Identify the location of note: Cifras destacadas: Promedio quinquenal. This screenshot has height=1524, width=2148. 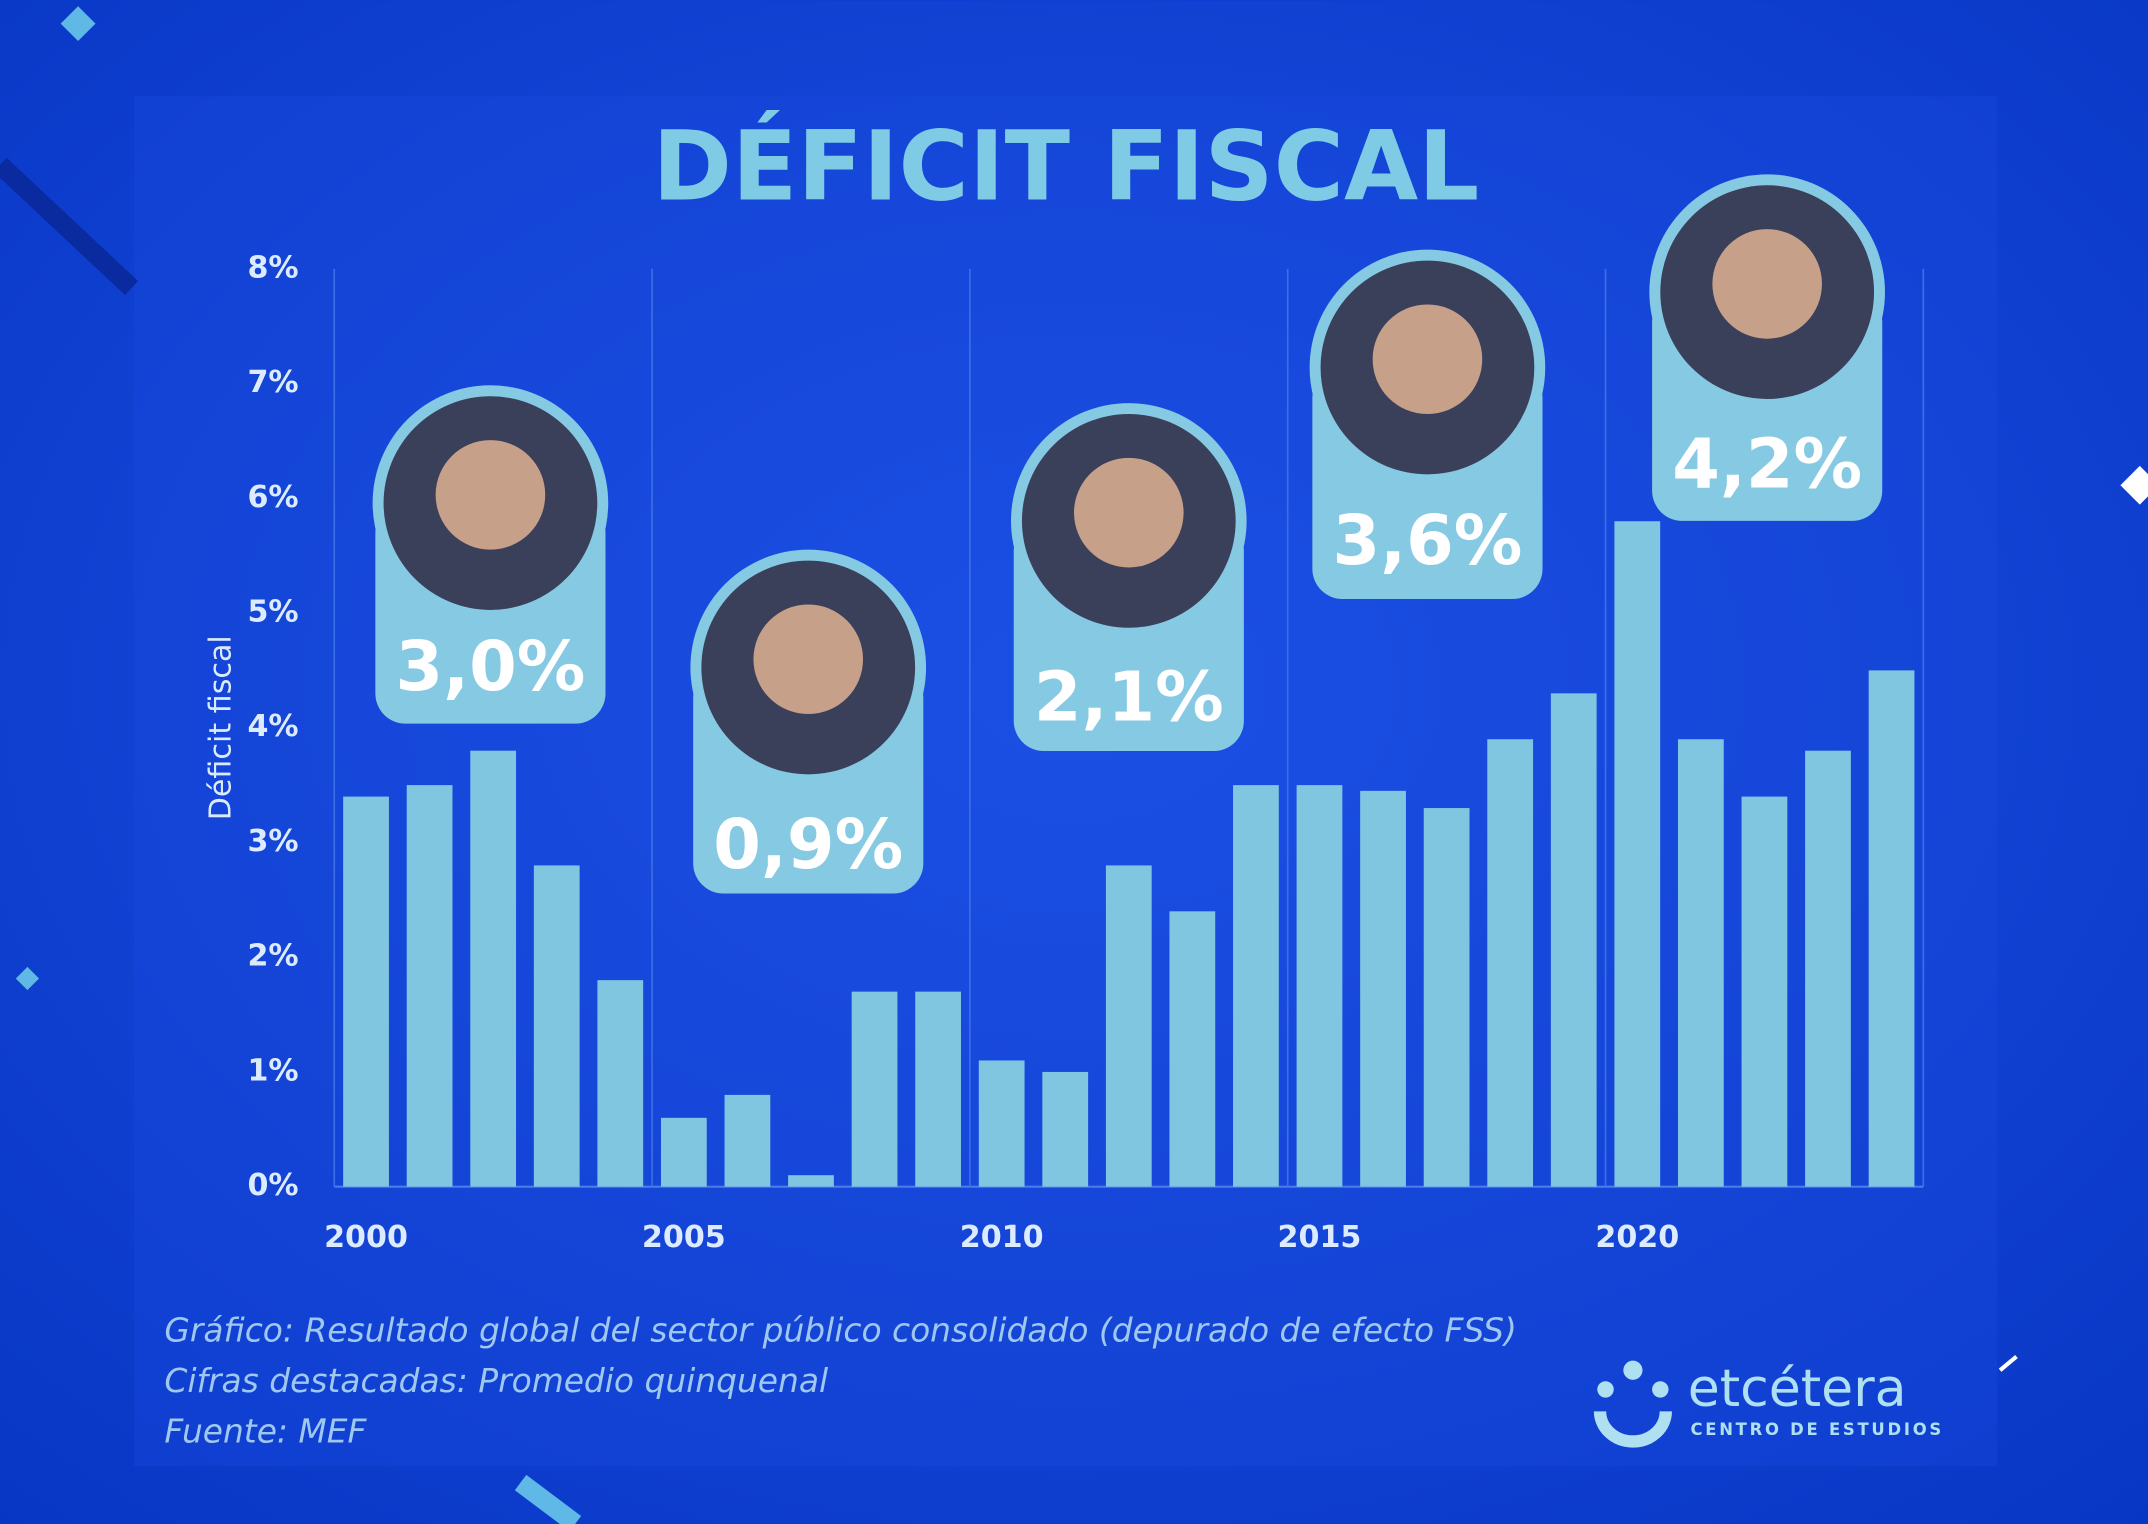
(496, 1380).